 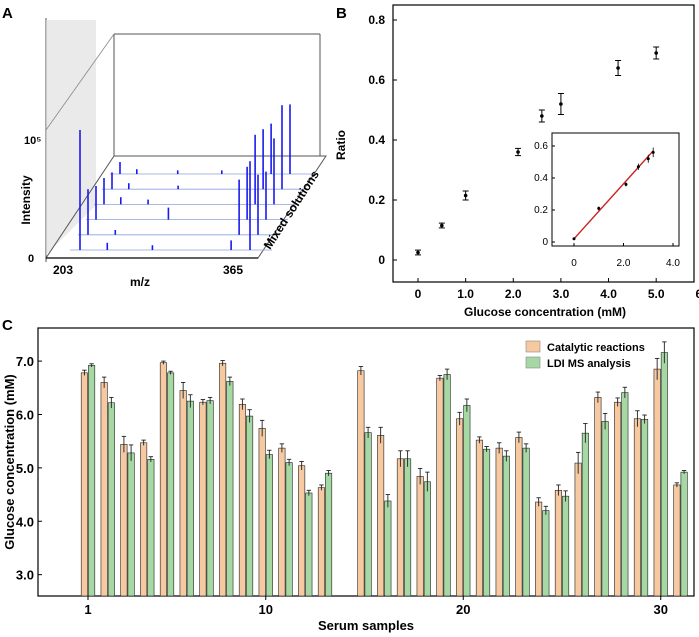 I want to click on y-tick-b-label: 0.6, so click(x=376, y=80).